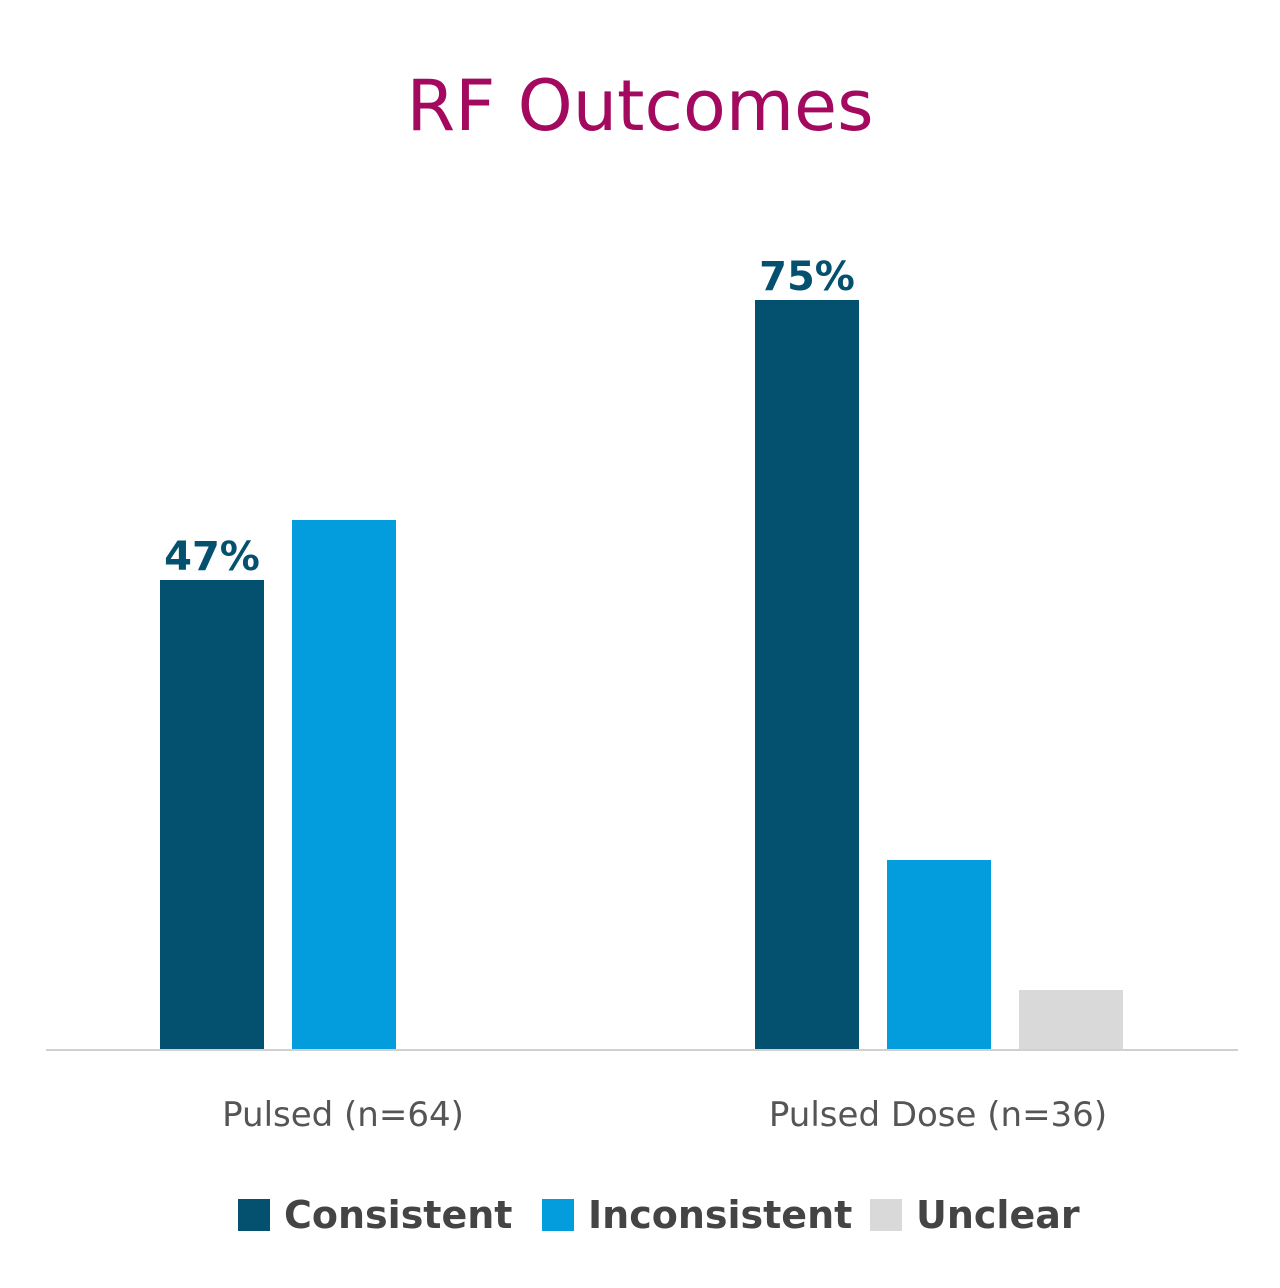 This screenshot has width=1280, height=1288. I want to click on legend-item-unclear: Unclear, so click(975, 1215).